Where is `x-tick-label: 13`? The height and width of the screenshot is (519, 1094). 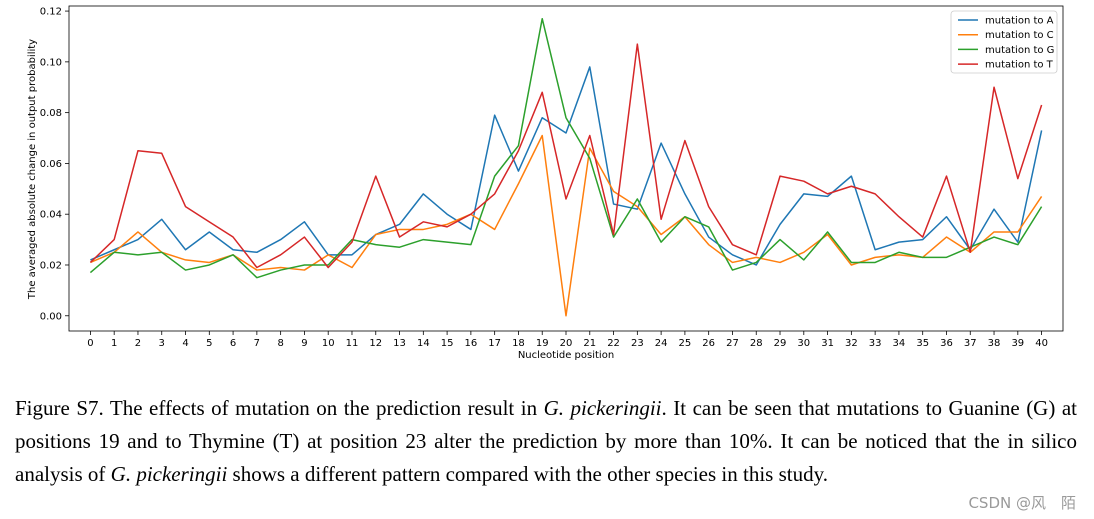
x-tick-label: 13 is located at coordinates (399, 343).